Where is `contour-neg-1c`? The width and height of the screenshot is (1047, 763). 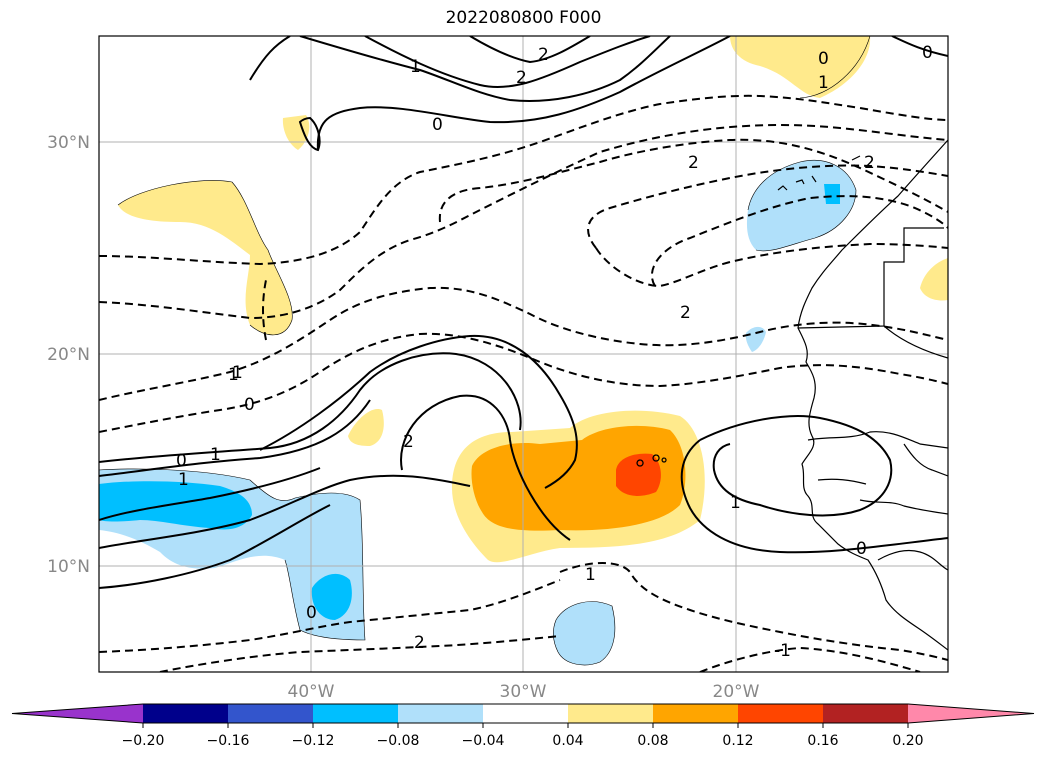 contour-neg-1c is located at coordinates (523, 343).